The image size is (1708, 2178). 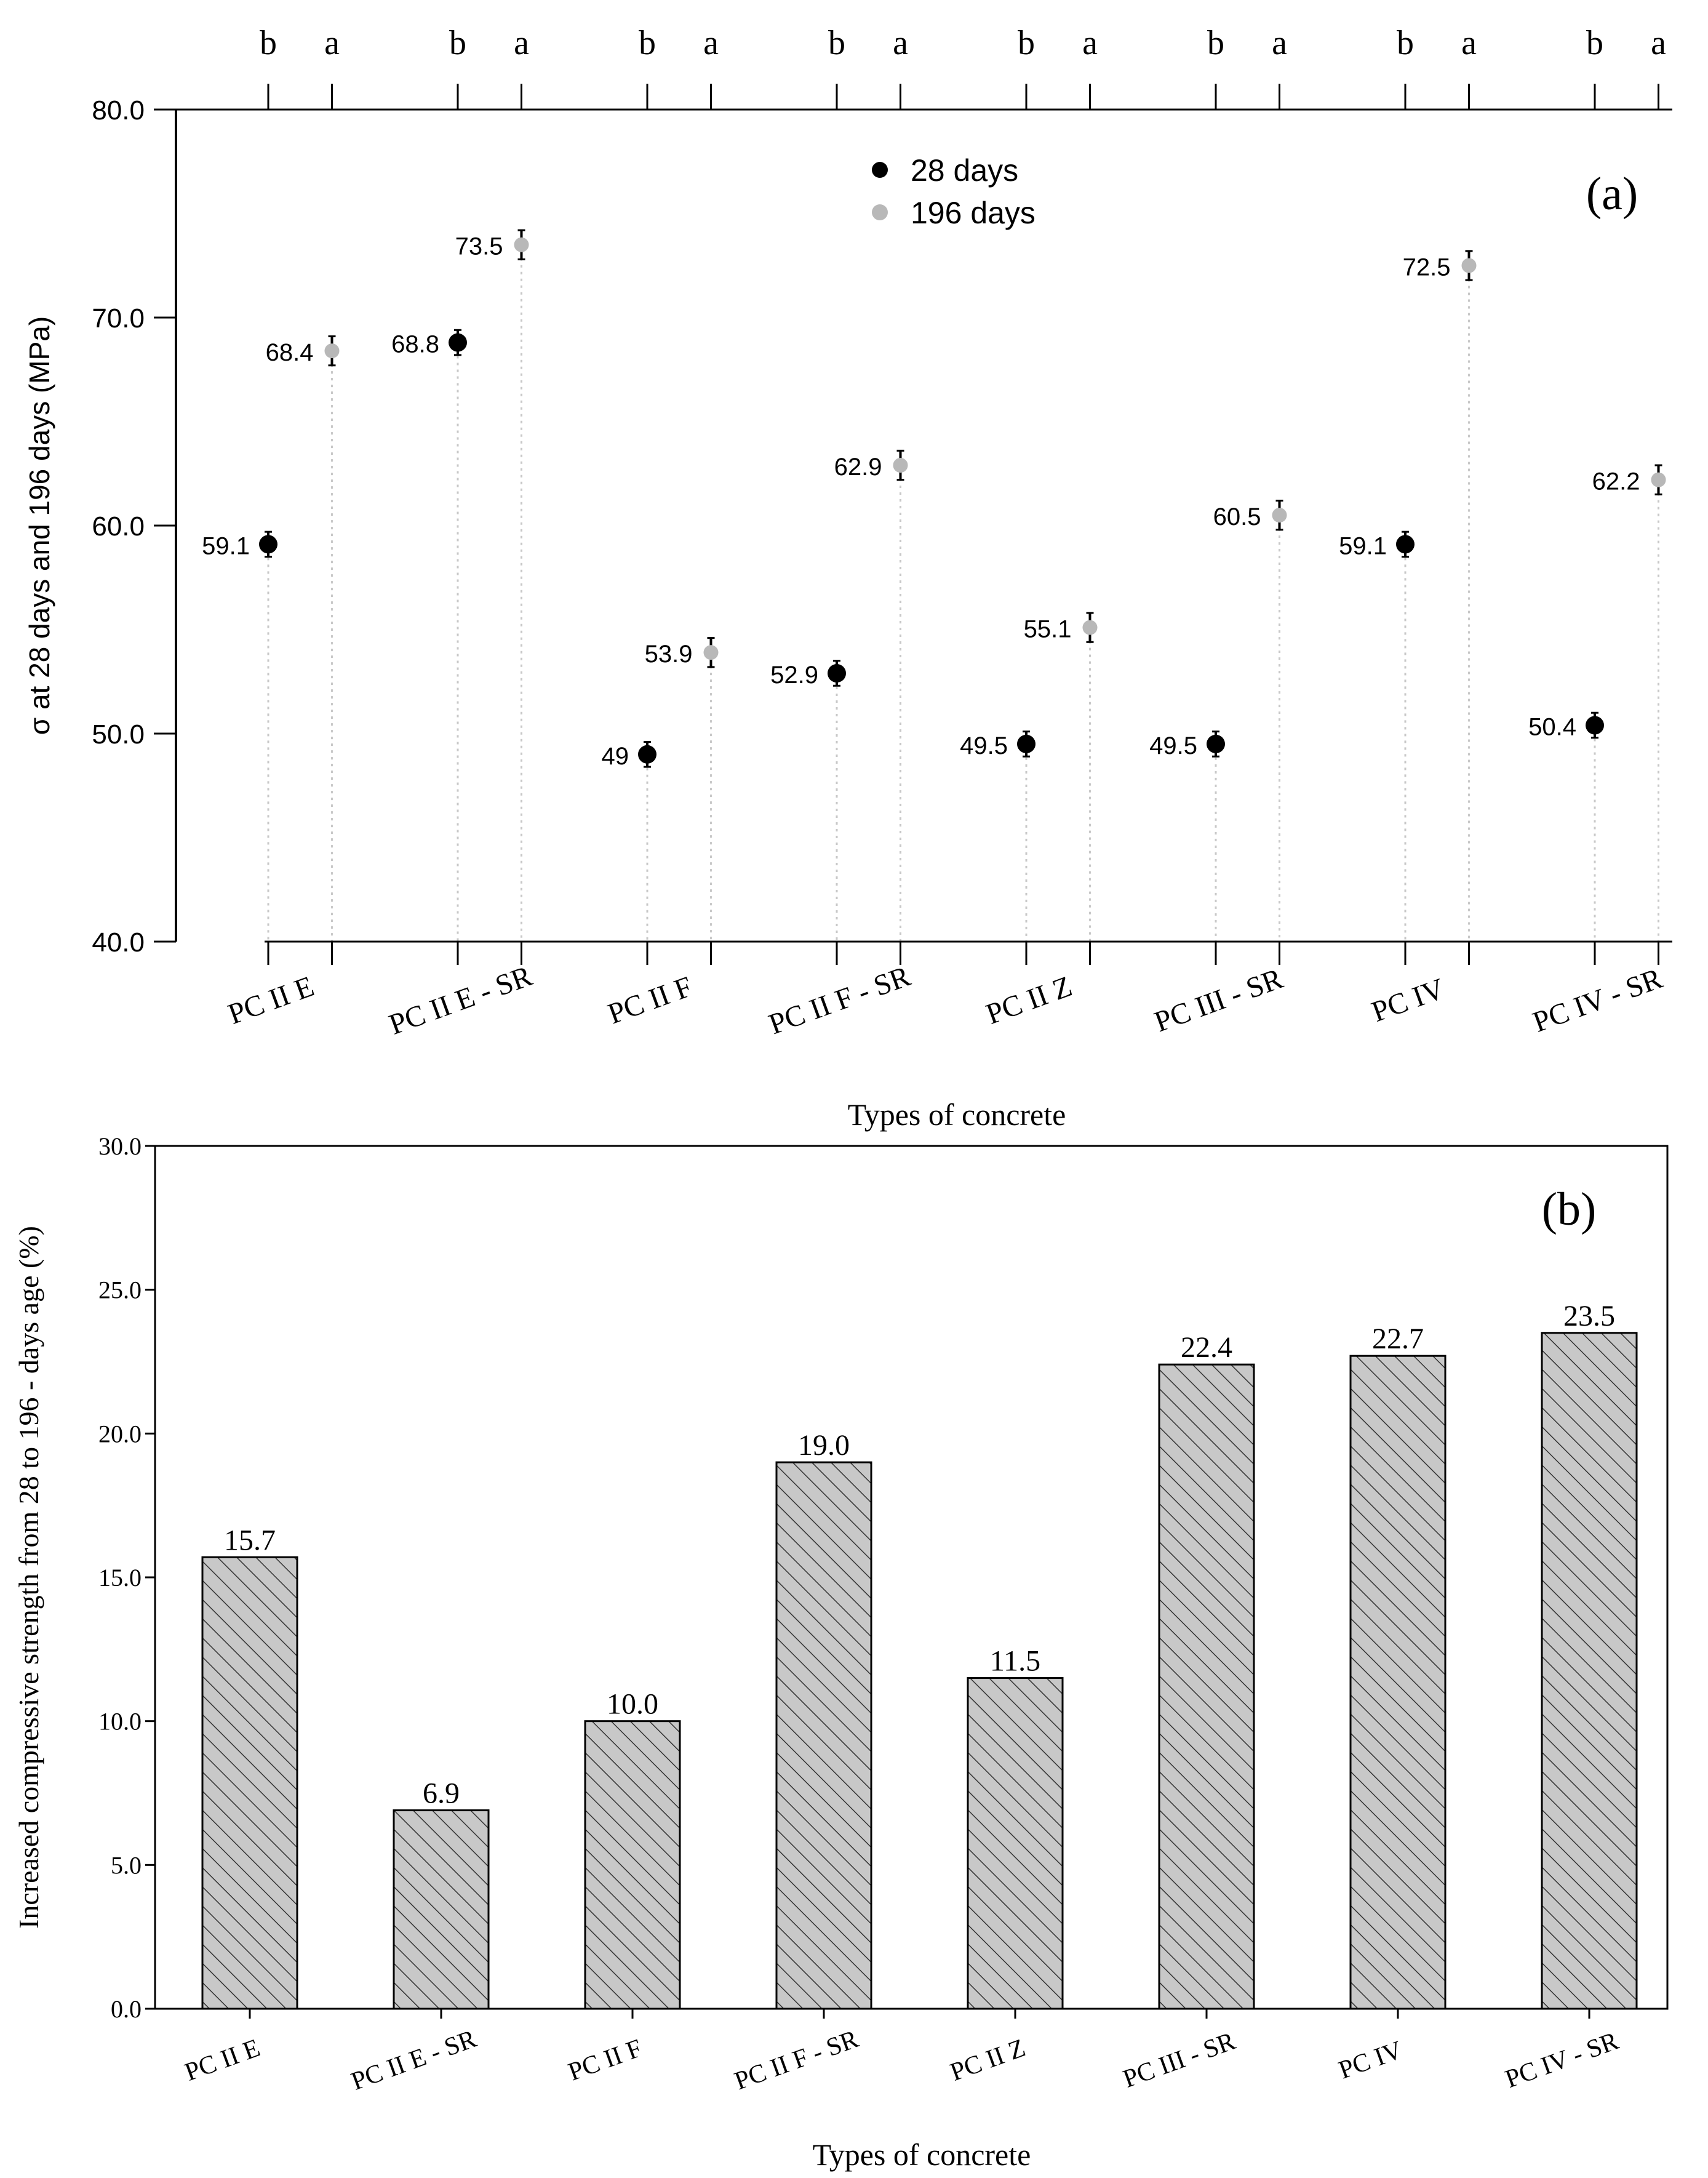 I want to click on legend-marker-28-days, so click(x=880, y=170).